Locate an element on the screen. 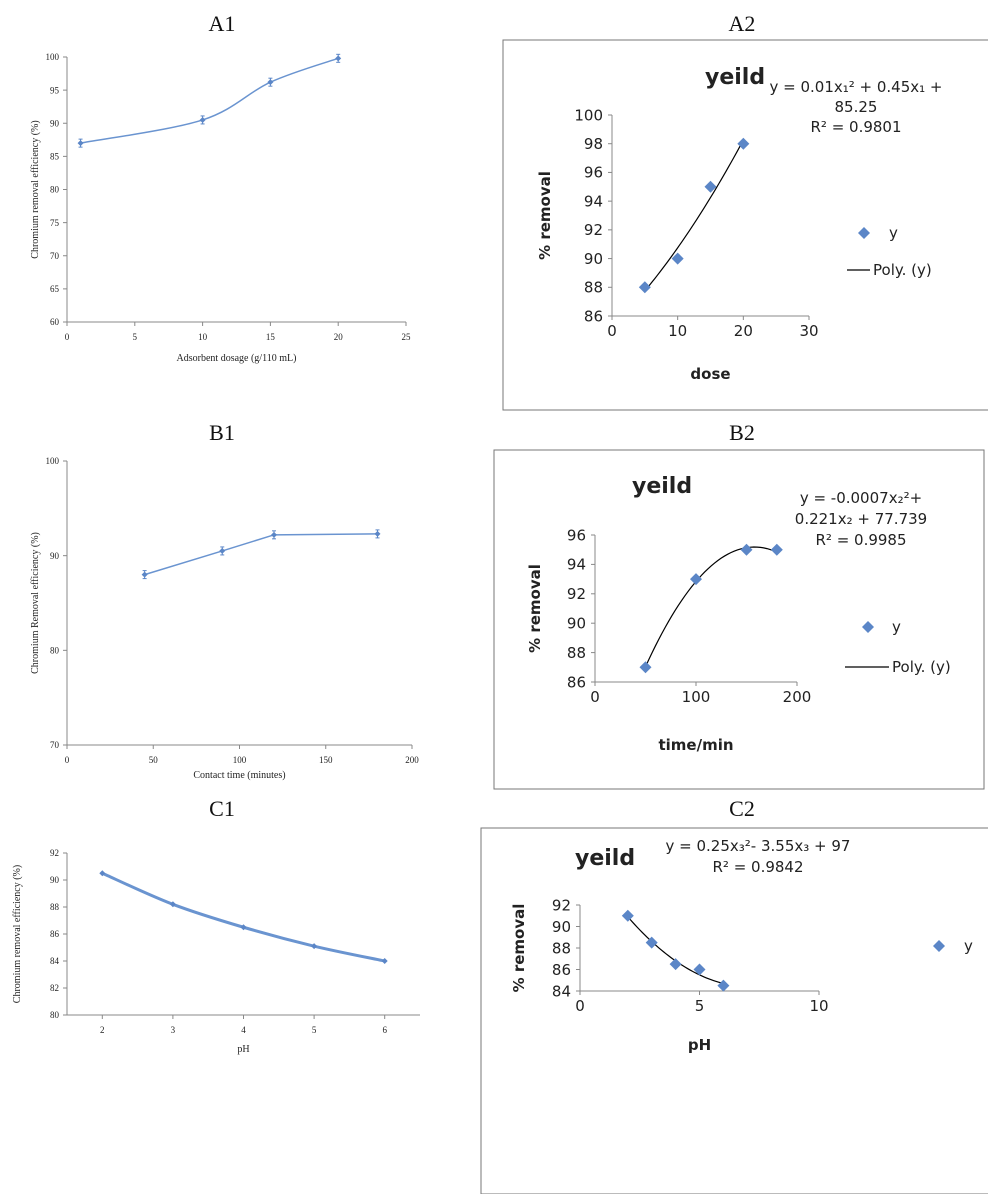  legend-trendline-label: Poly. (y) is located at coordinates (921, 667).